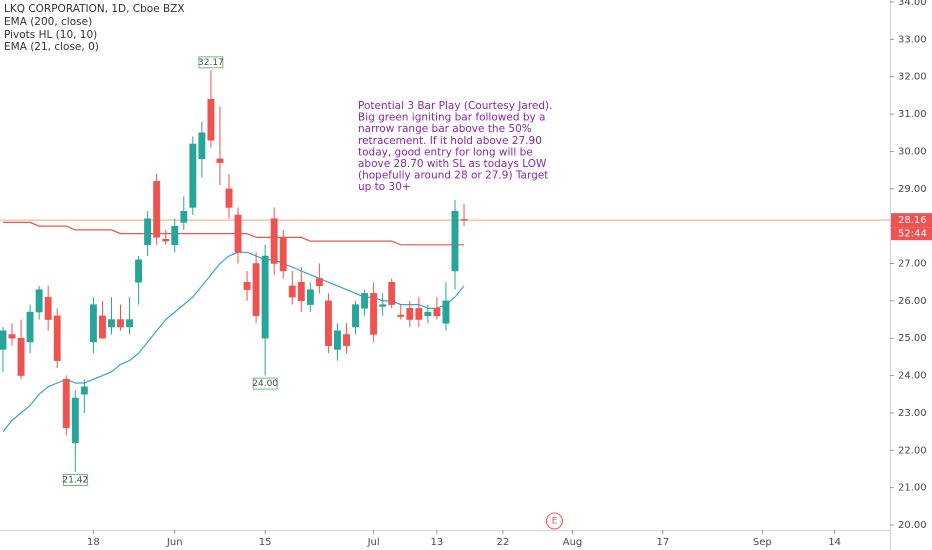 This screenshot has width=932, height=550. I want to click on y-tick-label: 21.00, so click(912, 488).